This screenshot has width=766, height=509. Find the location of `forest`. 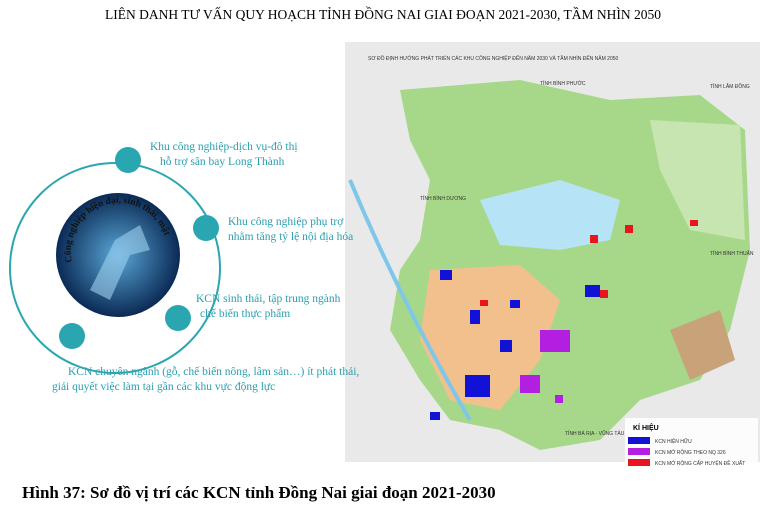

forest is located at coordinates (697, 180).